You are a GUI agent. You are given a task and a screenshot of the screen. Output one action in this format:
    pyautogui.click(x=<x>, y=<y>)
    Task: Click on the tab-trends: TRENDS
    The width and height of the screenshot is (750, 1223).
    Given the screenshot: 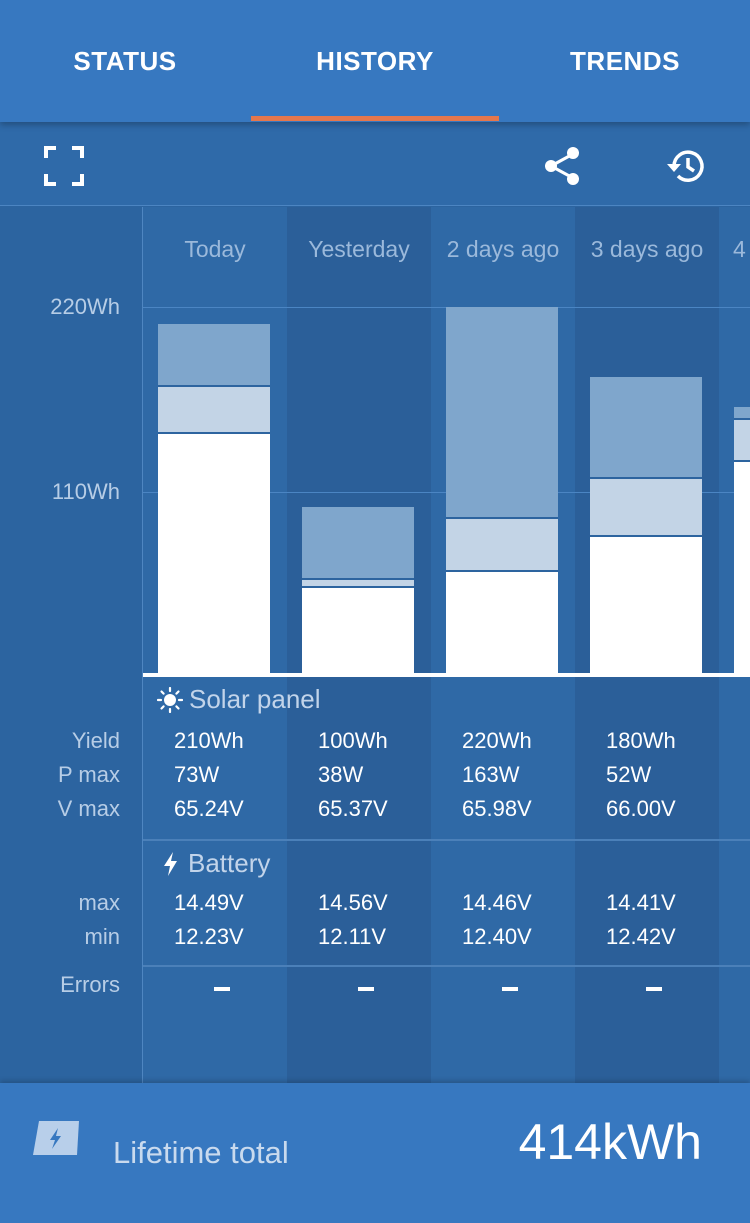 What is the action you would take?
    pyautogui.click(x=625, y=60)
    